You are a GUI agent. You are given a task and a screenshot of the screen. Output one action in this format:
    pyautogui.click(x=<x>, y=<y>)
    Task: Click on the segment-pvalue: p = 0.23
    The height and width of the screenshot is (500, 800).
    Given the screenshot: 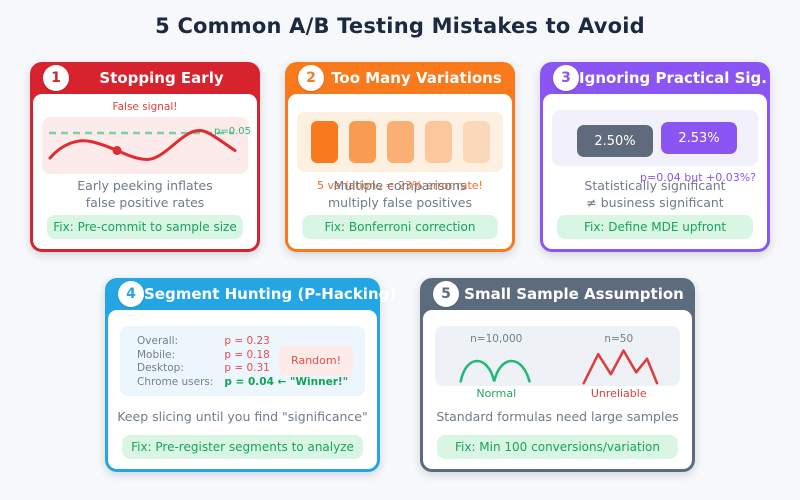 What is the action you would take?
    pyautogui.click(x=247, y=341)
    